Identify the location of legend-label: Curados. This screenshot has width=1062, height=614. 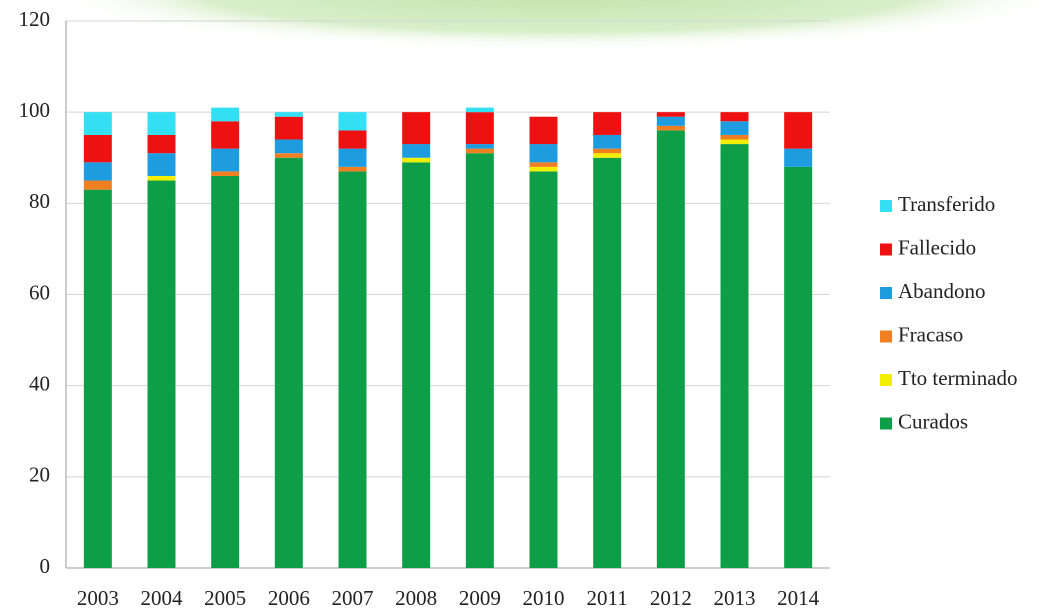
(933, 421).